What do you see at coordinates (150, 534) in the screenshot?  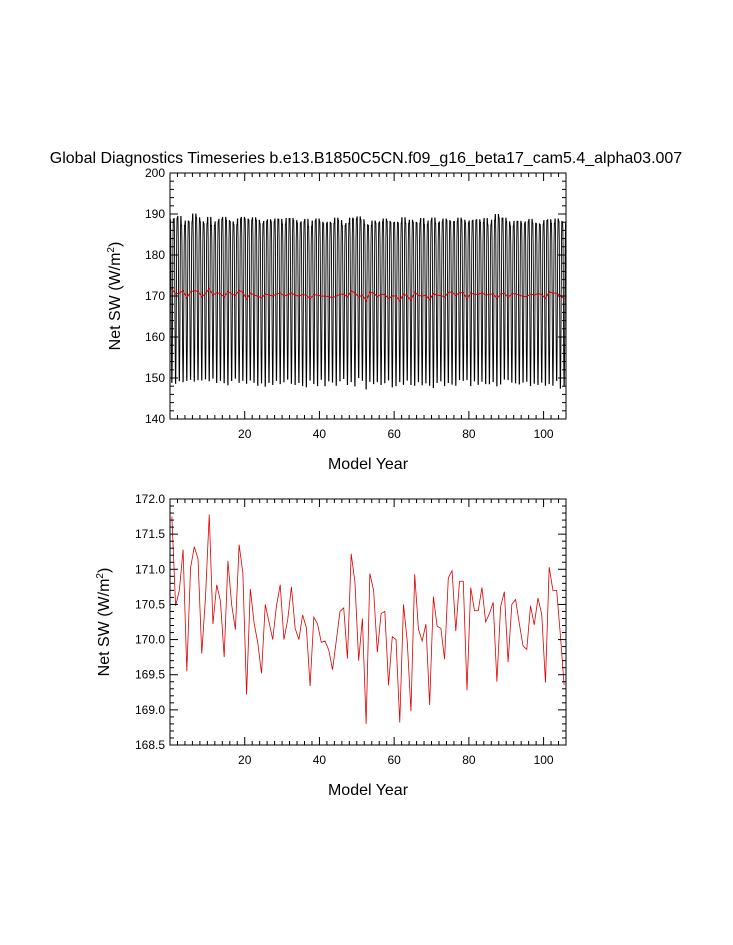 I see `y-tick-label: 171.5` at bounding box center [150, 534].